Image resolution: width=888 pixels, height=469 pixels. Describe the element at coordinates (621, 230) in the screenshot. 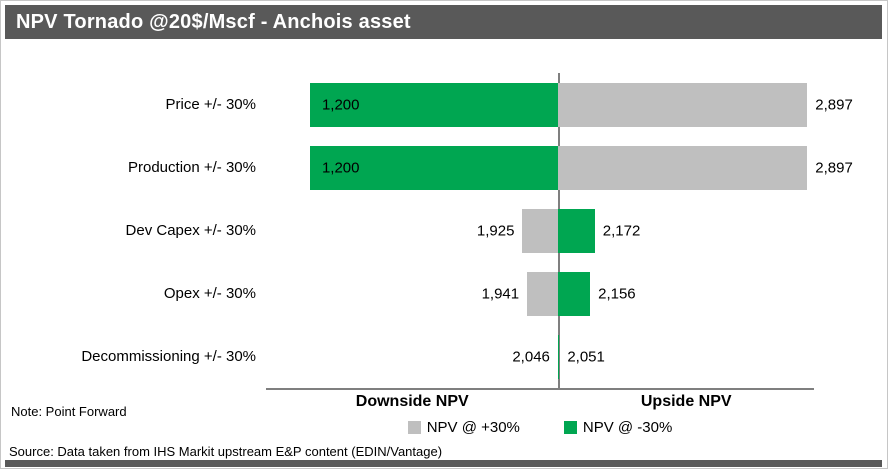

I see `value-label-upside: 2,172` at that location.